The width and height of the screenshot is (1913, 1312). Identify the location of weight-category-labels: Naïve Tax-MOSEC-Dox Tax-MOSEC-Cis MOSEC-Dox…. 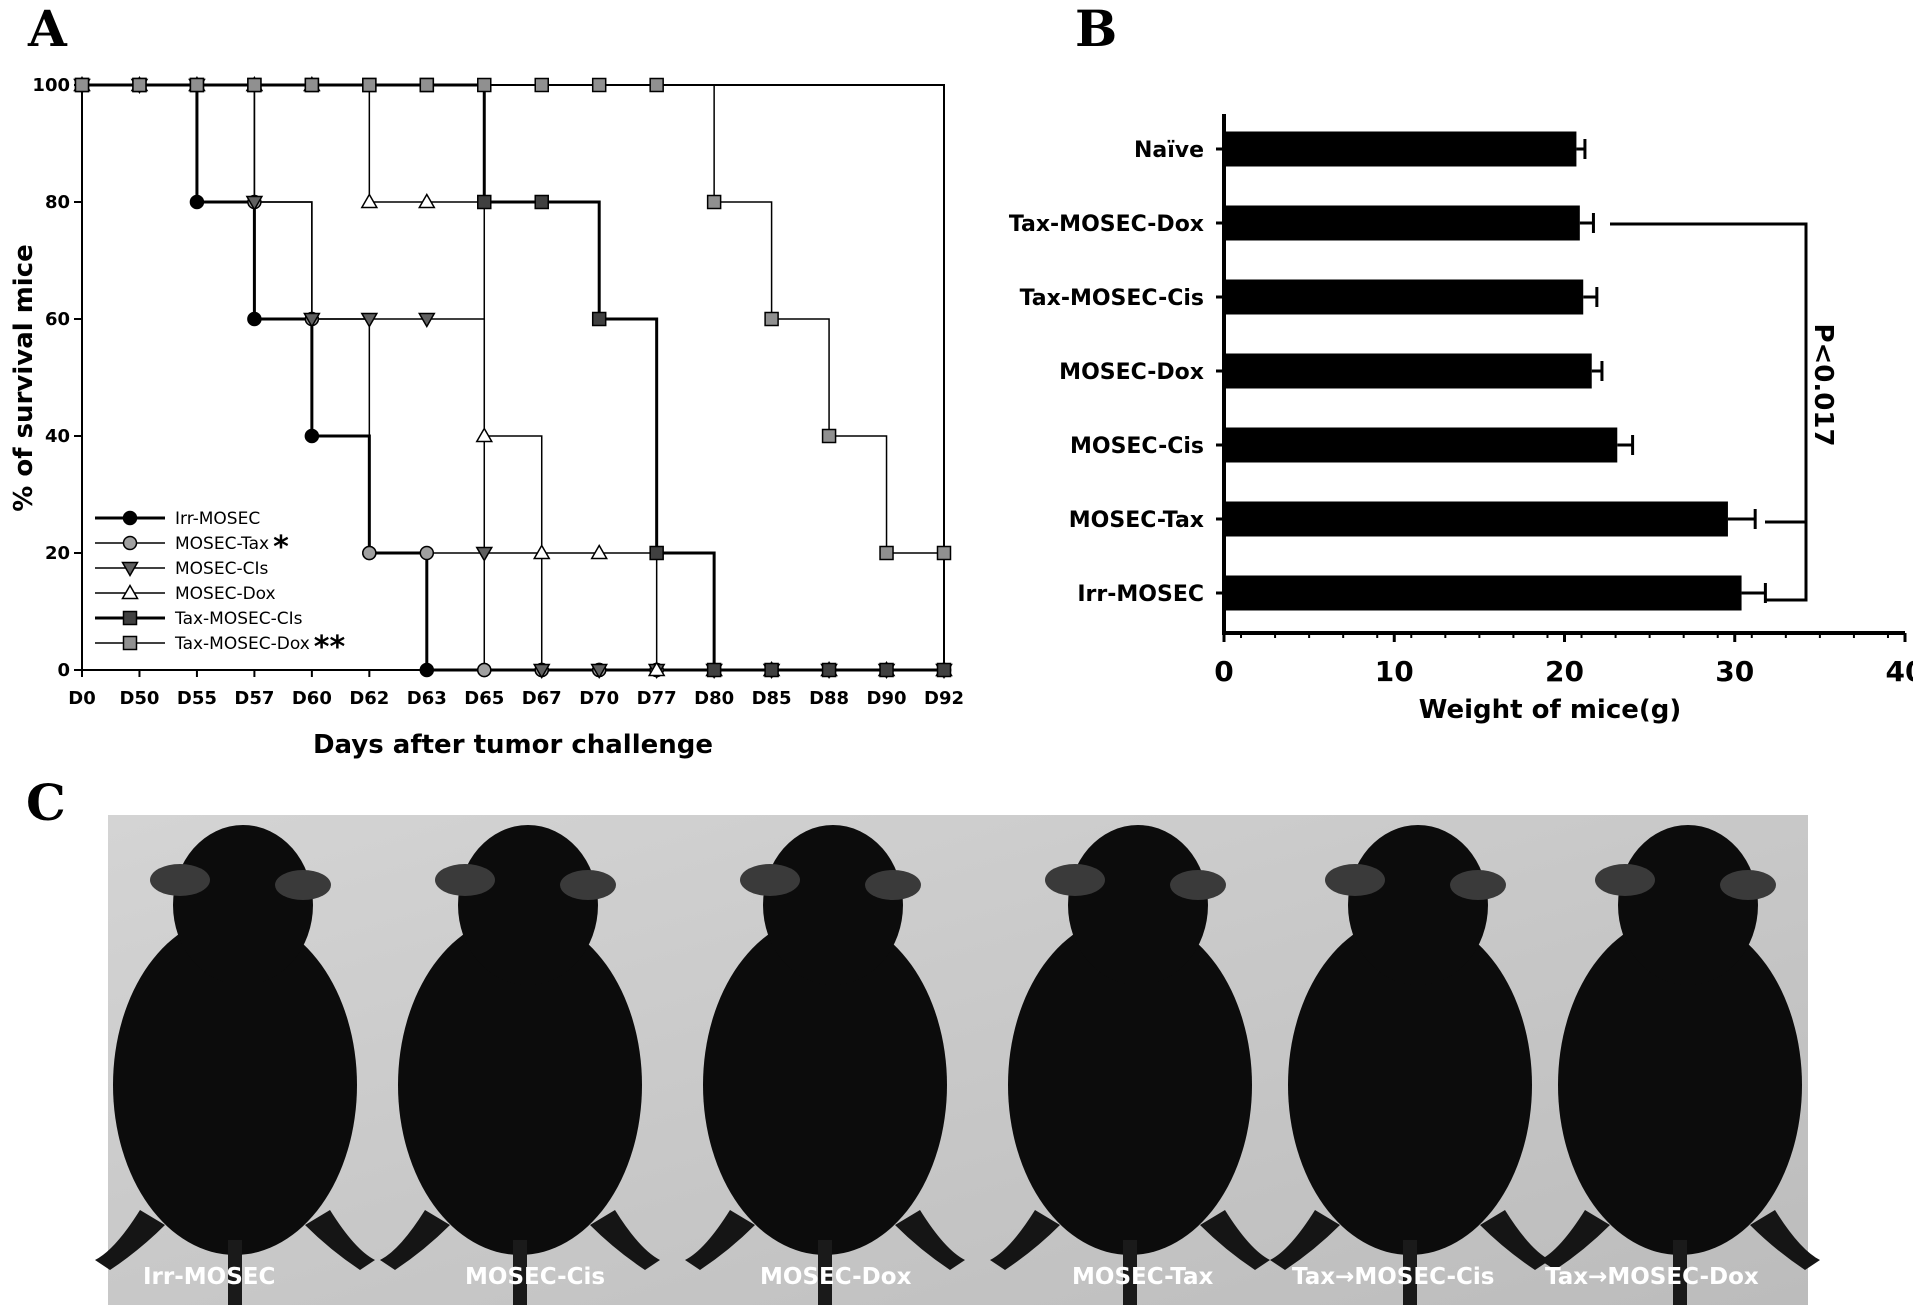
(1106, 372).